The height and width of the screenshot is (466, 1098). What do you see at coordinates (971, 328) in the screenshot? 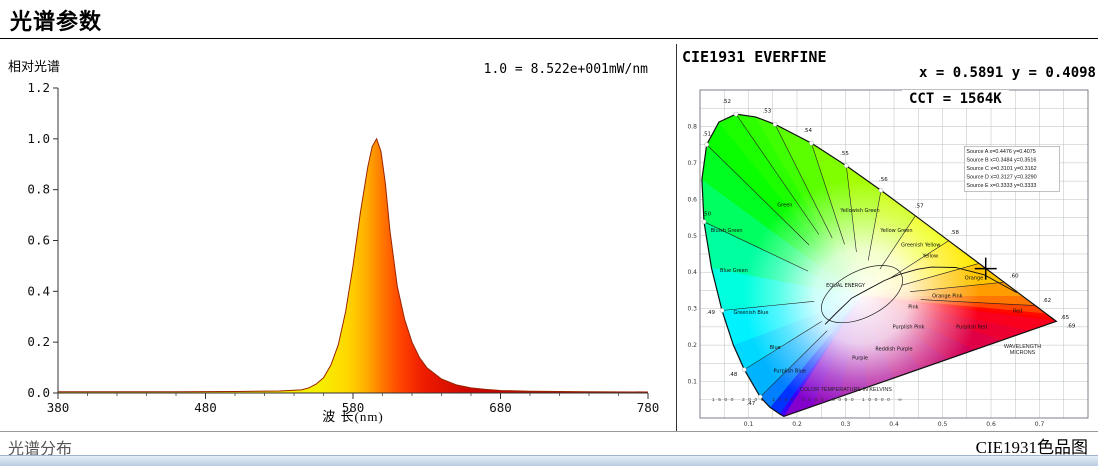
I see `svg-text: Purplish Red` at bounding box center [971, 328].